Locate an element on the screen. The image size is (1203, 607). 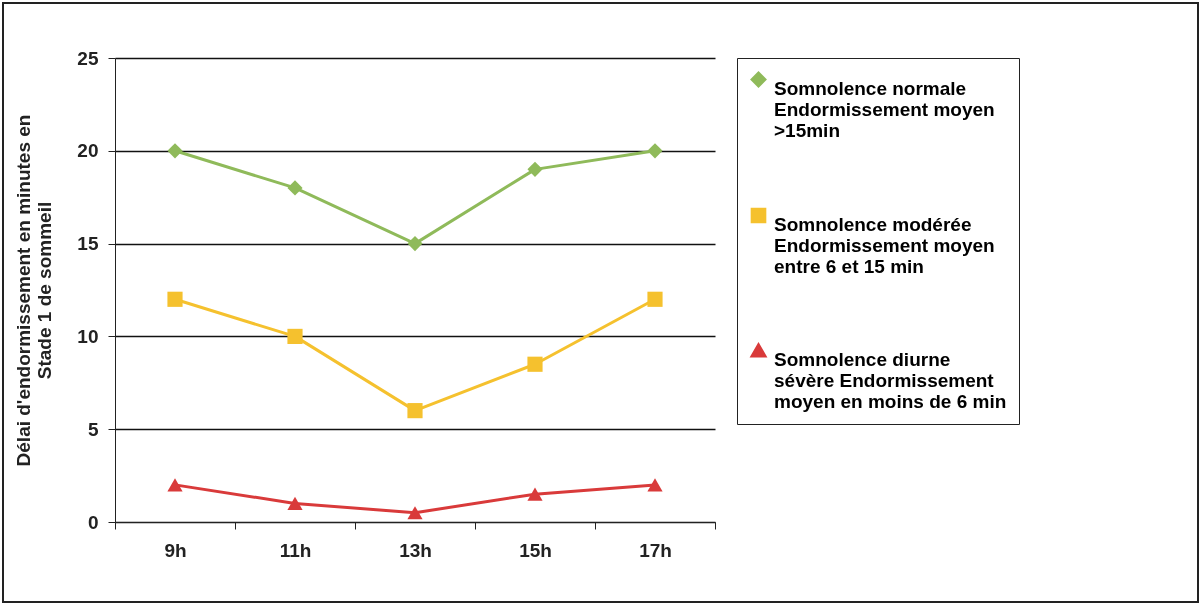
x-tick-label: 17h is located at coordinates (655, 550).